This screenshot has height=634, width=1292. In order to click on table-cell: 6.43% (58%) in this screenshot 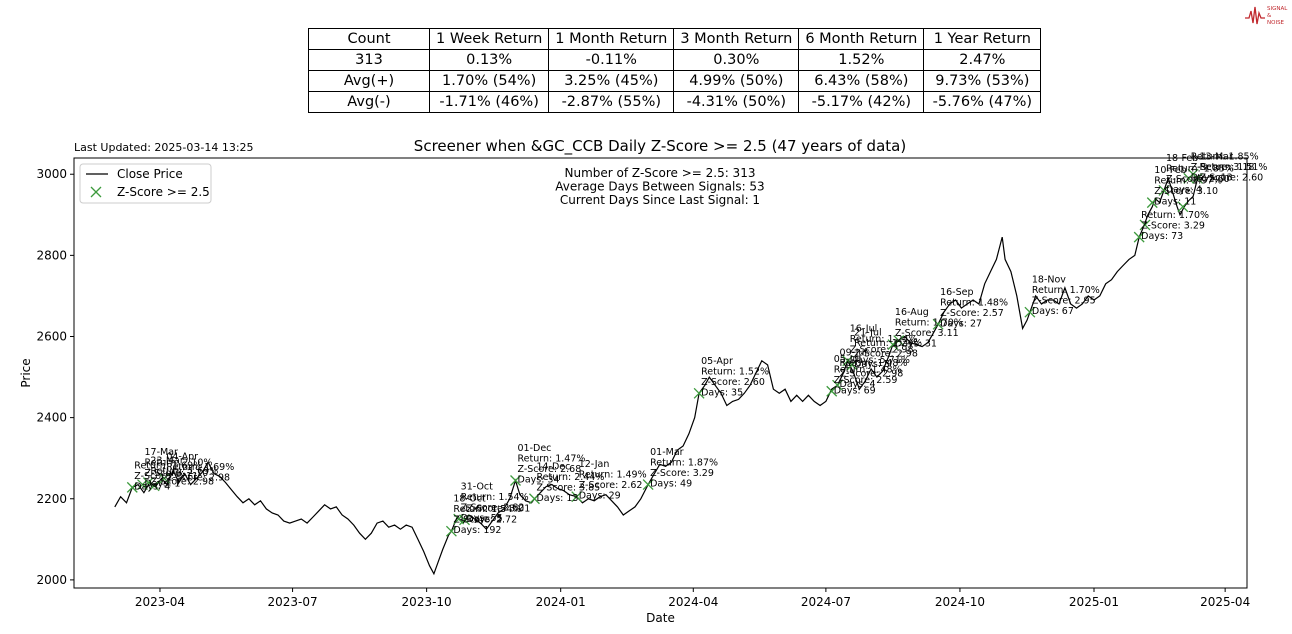, I will do `click(861, 81)`.